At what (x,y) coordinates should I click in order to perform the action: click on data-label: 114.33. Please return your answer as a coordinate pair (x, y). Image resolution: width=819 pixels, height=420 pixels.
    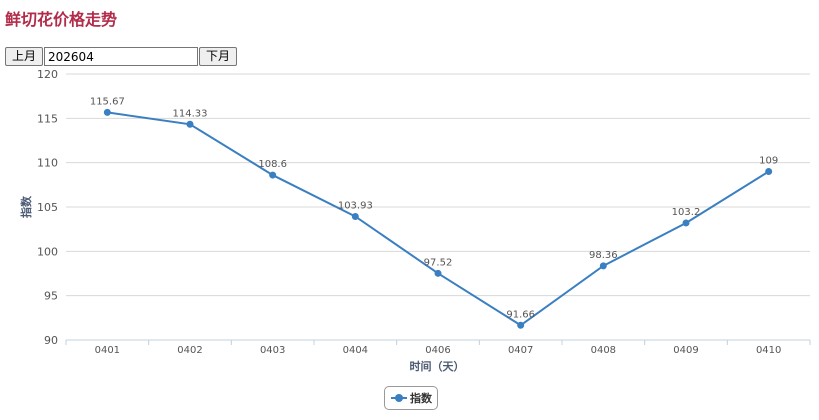
    Looking at the image, I should click on (190, 113).